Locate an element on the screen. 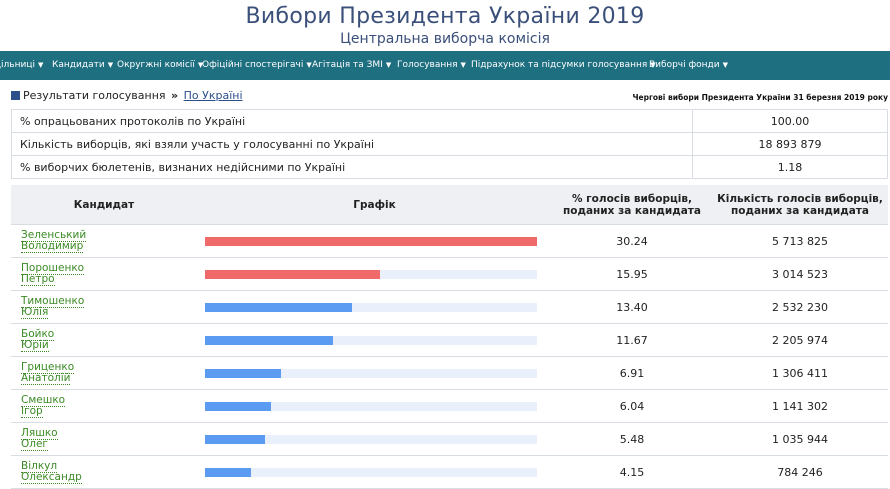 The image size is (890, 489). table-row: Ляшко Олег 5.48 1 035 944 is located at coordinates (449, 439).